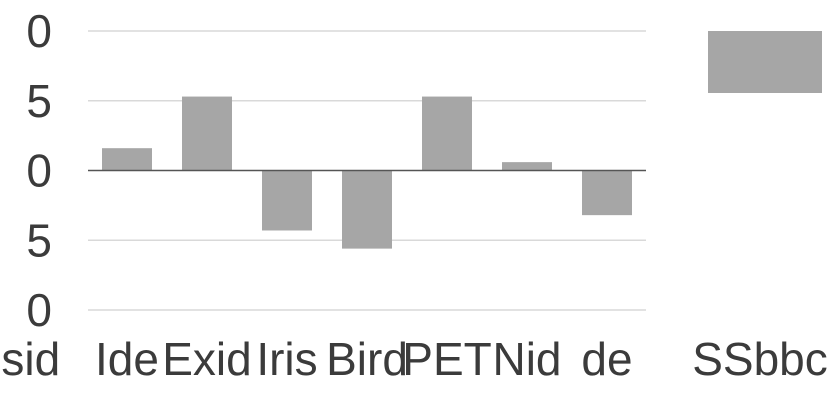  I want to click on y-tick-labels: 0 5 0 5 0, so click(39, 170).